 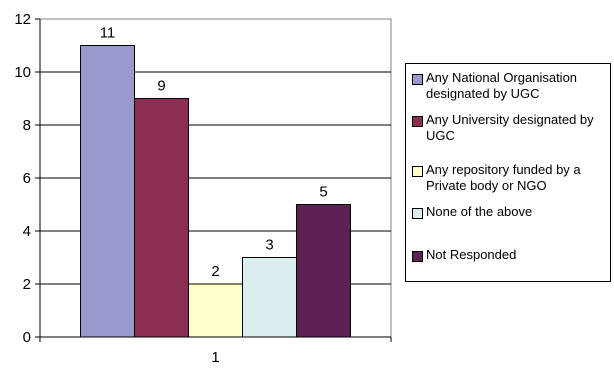 I want to click on legend-label-none-of-the-above: None of the above, so click(x=479, y=211).